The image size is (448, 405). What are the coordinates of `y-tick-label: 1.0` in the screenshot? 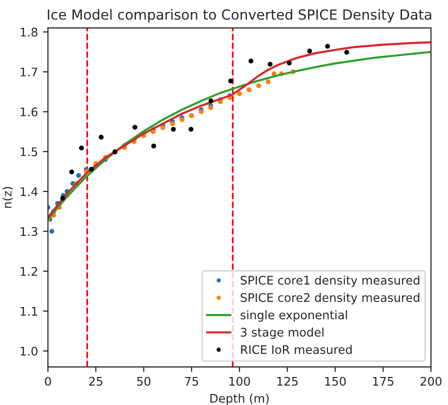 It's located at (29, 351).